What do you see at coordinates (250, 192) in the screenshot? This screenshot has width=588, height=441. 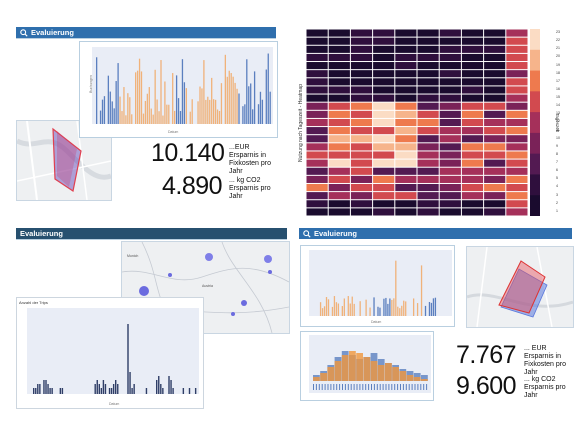 I see `savings-co2-desc: Ersparnis pro Jahr` at bounding box center [250, 192].